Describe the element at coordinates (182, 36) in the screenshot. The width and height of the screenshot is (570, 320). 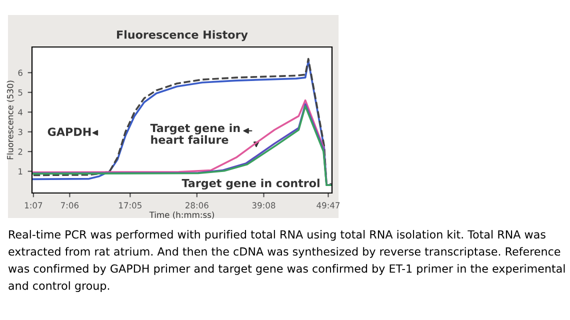
I see `chart-title: Fluorescence History` at that location.